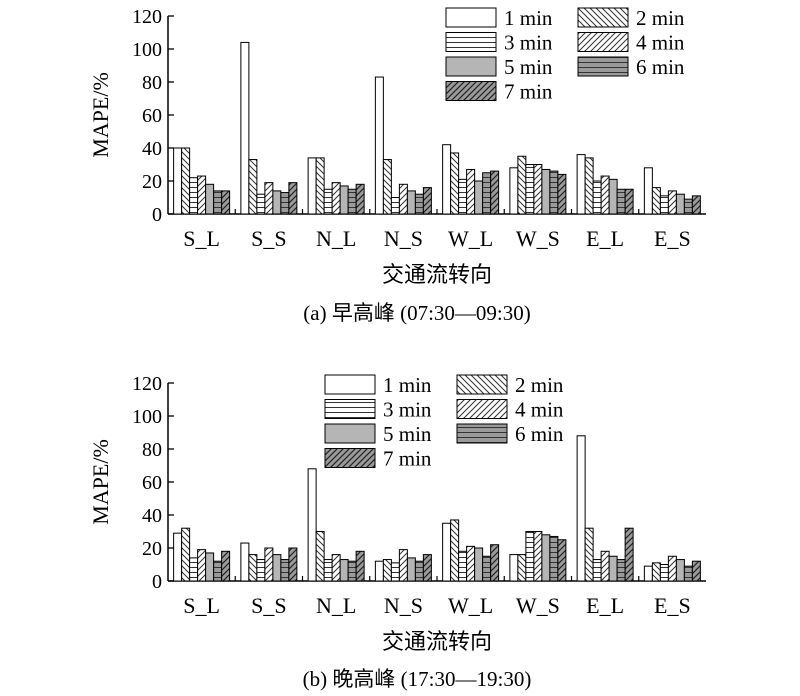 This screenshot has height=696, width=800. I want to click on y-tick-label: 80, so click(152, 83).